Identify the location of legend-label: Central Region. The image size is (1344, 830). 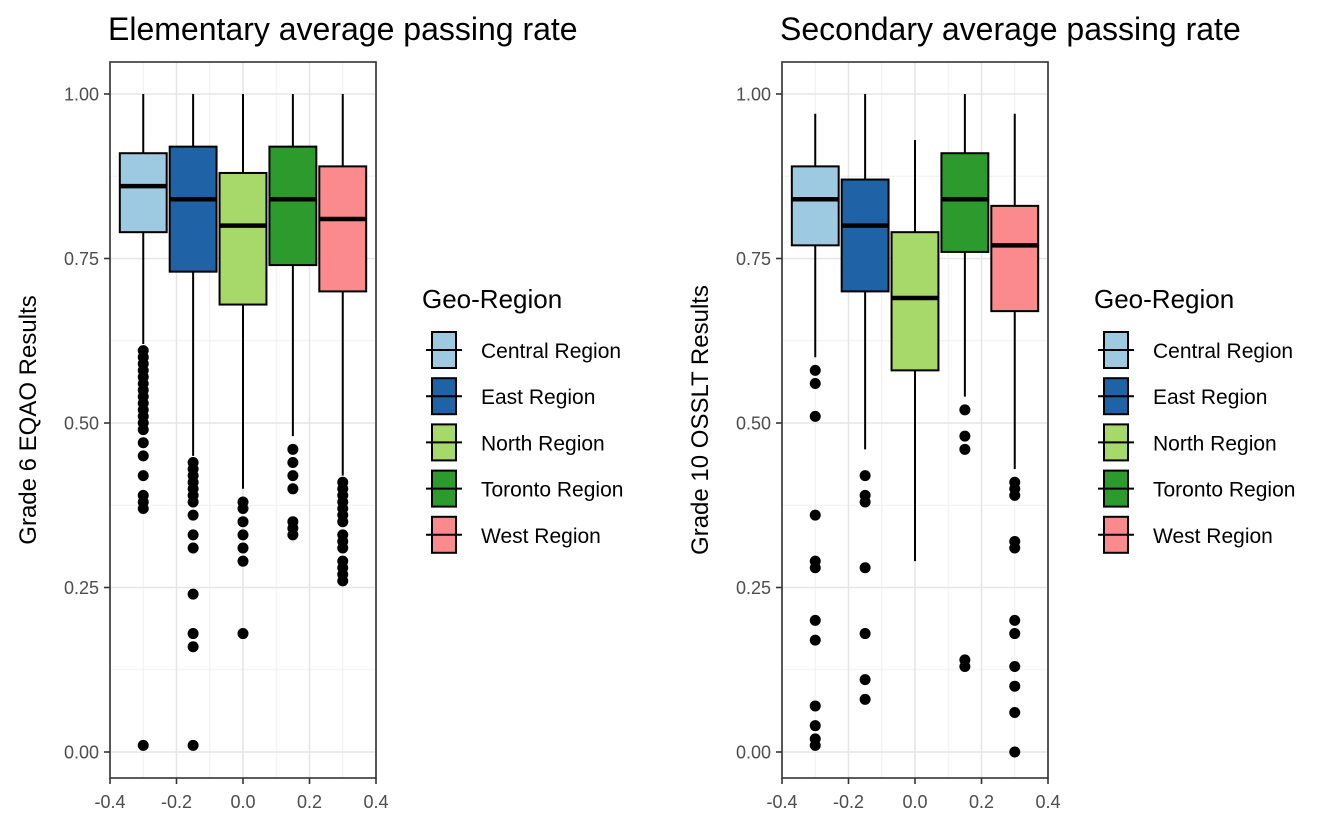
(1223, 351).